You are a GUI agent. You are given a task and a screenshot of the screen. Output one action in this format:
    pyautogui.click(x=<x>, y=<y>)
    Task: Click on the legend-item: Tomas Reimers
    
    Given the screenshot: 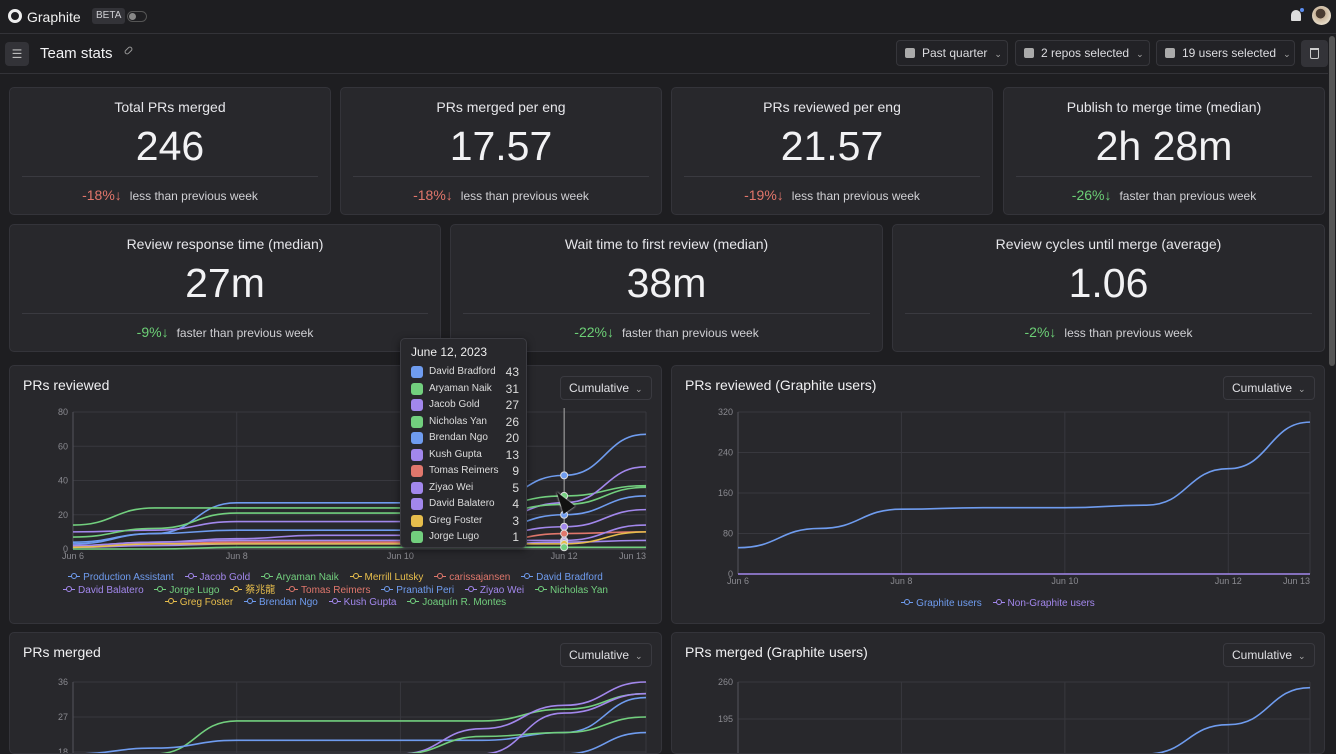 What is the action you would take?
    pyautogui.click(x=328, y=591)
    